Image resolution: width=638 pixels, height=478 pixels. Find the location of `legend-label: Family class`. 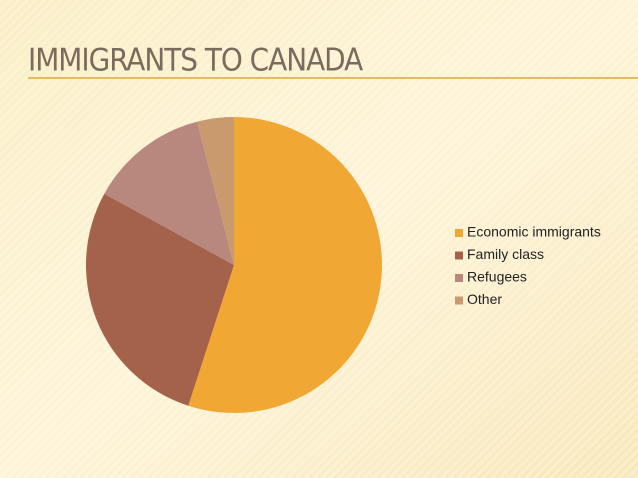

legend-label: Family class is located at coordinates (505, 254).